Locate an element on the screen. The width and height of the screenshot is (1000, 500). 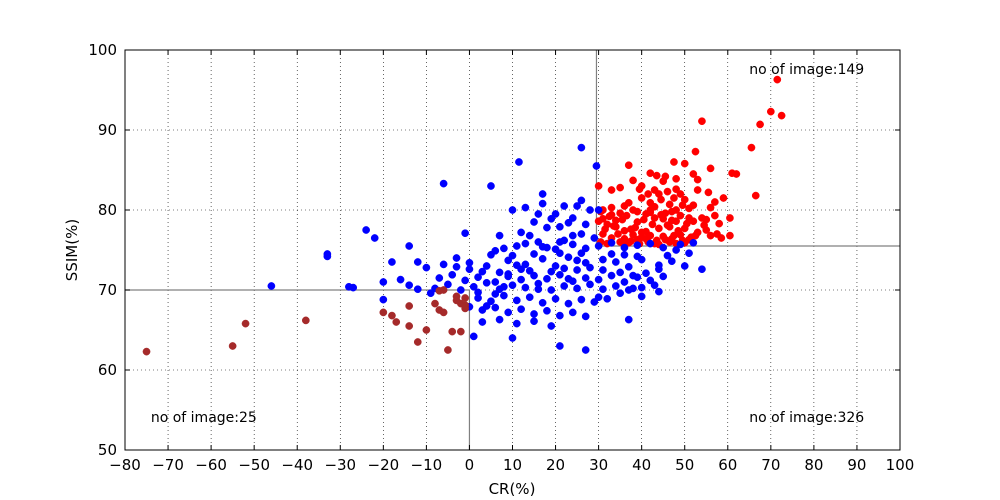
x-tick-label: −30 is located at coordinates (340, 465).